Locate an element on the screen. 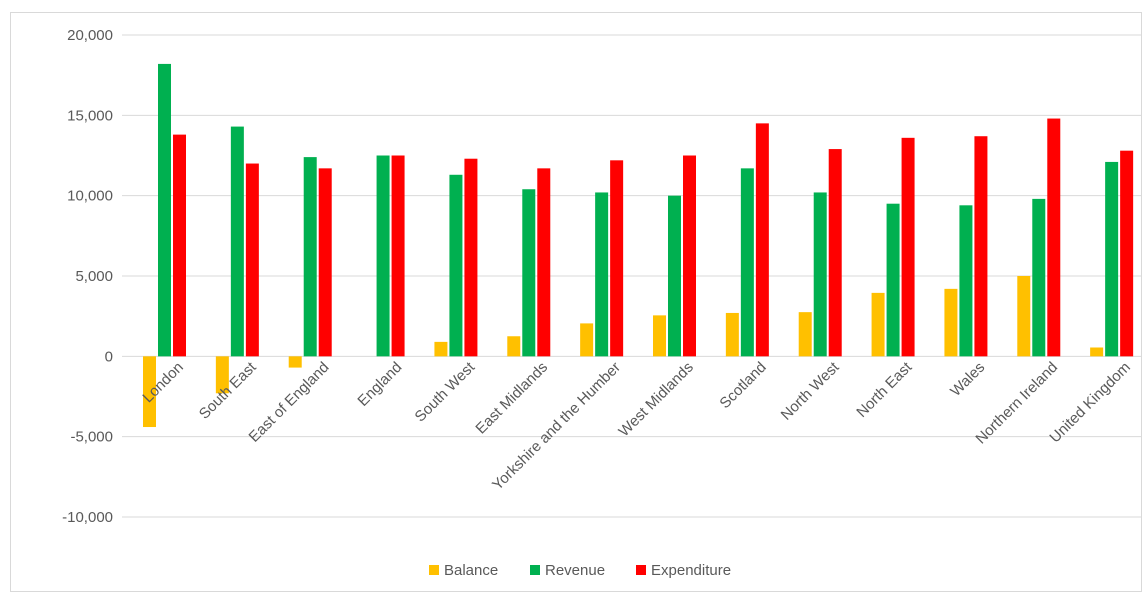 This screenshot has width=1144, height=595. category-label: West Midlands is located at coordinates (655, 399).